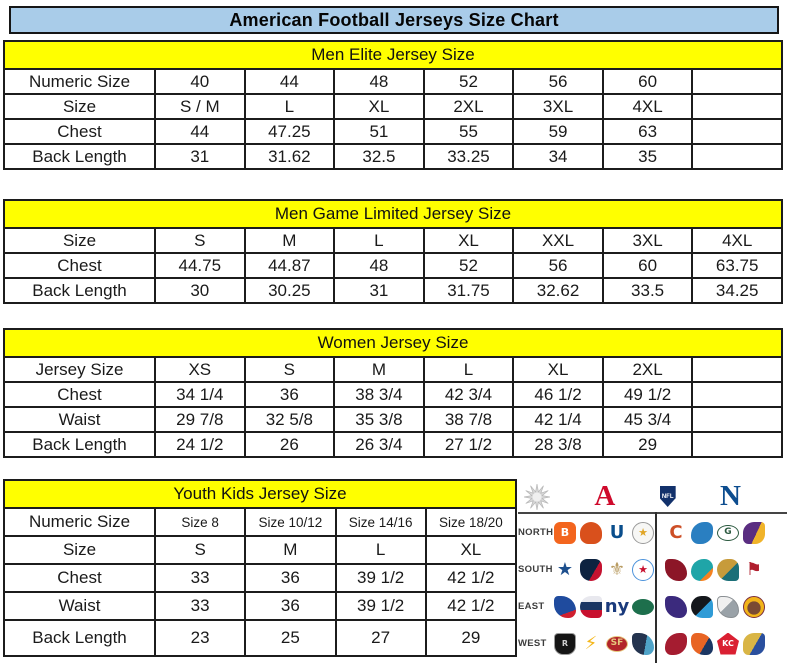 The image size is (789, 667). Describe the element at coordinates (604, 643) in the screenshot. I see `afc-team-logos: R ⚡ SF` at that location.